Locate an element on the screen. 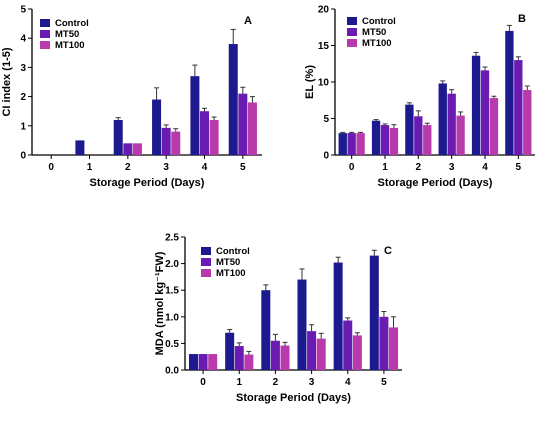 This screenshot has height=421, width=550. y-tick-label: 4 is located at coordinates (23, 39).